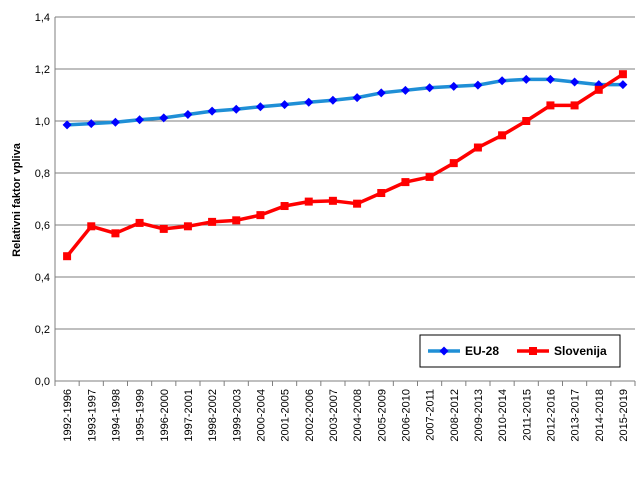 The image size is (641, 494). What do you see at coordinates (237, 415) in the screenshot?
I see `x-tick-label: 1999-2003` at bounding box center [237, 415].